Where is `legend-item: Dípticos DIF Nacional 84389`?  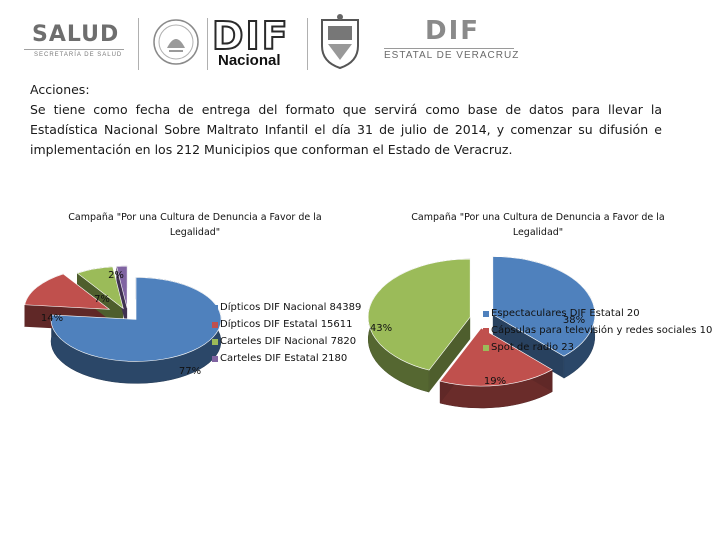
legend-item: Dípticos DIF Nacional 84389 is located at coordinates (286, 307).